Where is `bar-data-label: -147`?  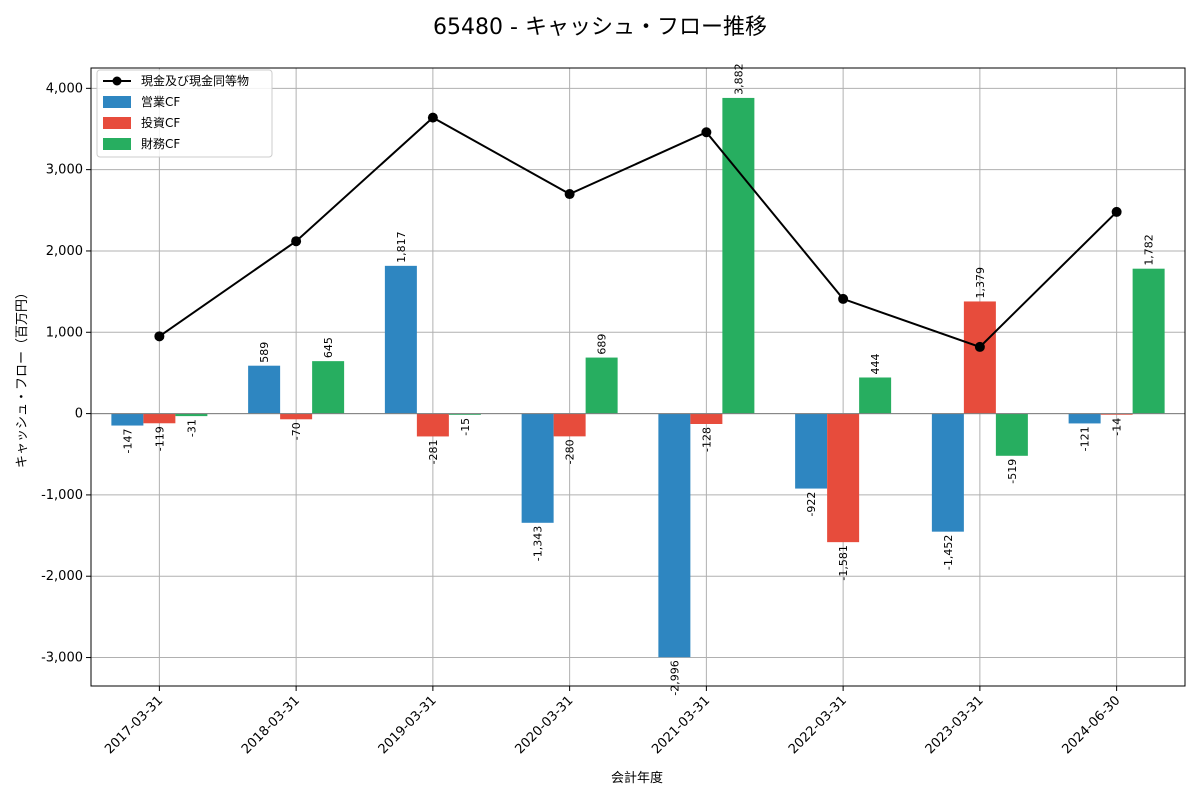 bar-data-label: -147 is located at coordinates (127, 441).